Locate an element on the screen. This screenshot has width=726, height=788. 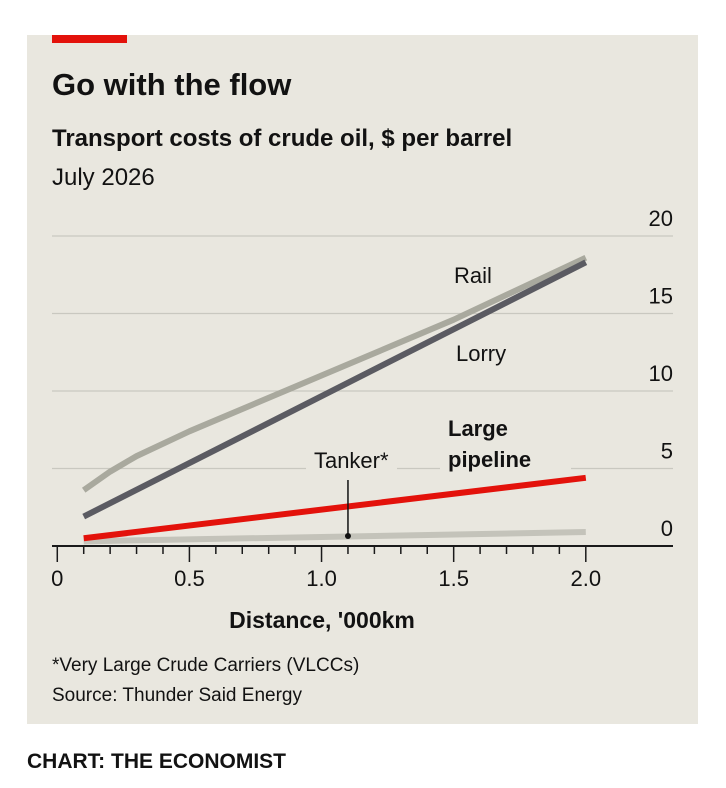
x-tick-label: 2.0 is located at coordinates (585, 578).